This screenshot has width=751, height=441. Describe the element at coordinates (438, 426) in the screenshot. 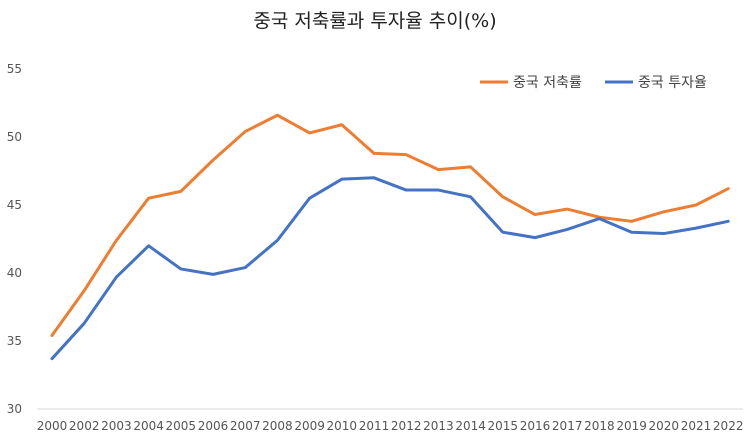

I see `x-tick-label: 2013` at that location.